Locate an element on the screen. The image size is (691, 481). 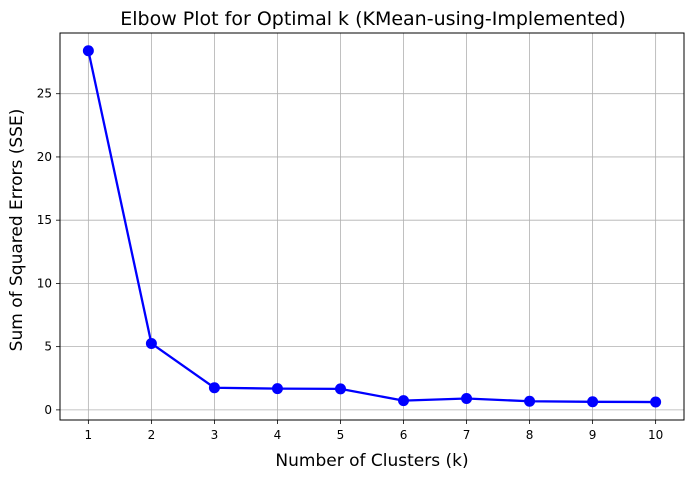
x-tick-label: 8 is located at coordinates (530, 435).